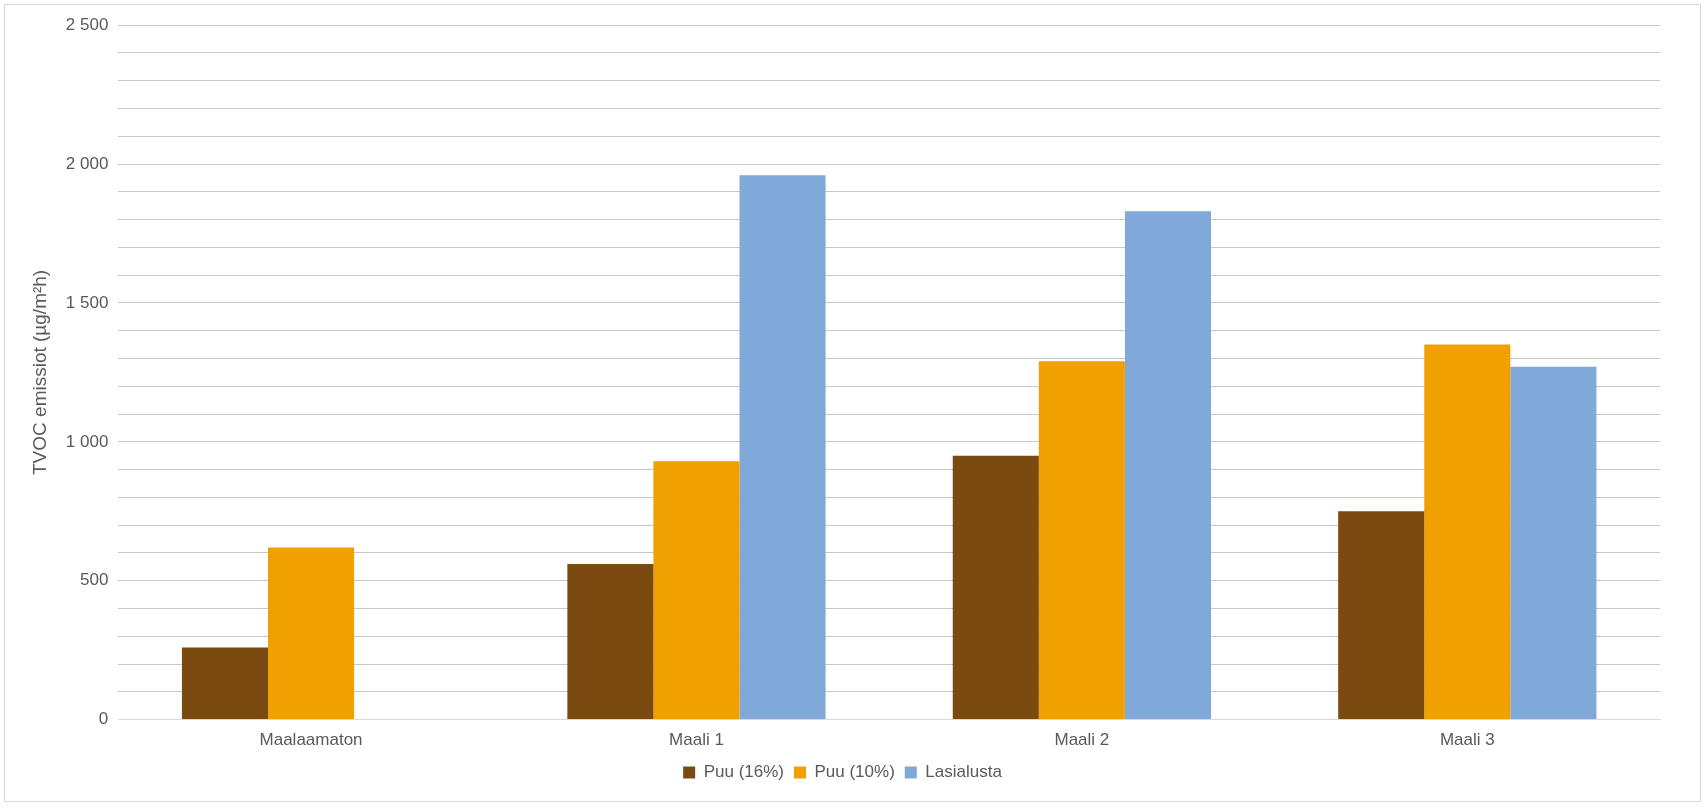 This screenshot has width=1707, height=808. I want to click on y-axis-title: TVOC emissiot (µg/m²h), so click(39, 372).